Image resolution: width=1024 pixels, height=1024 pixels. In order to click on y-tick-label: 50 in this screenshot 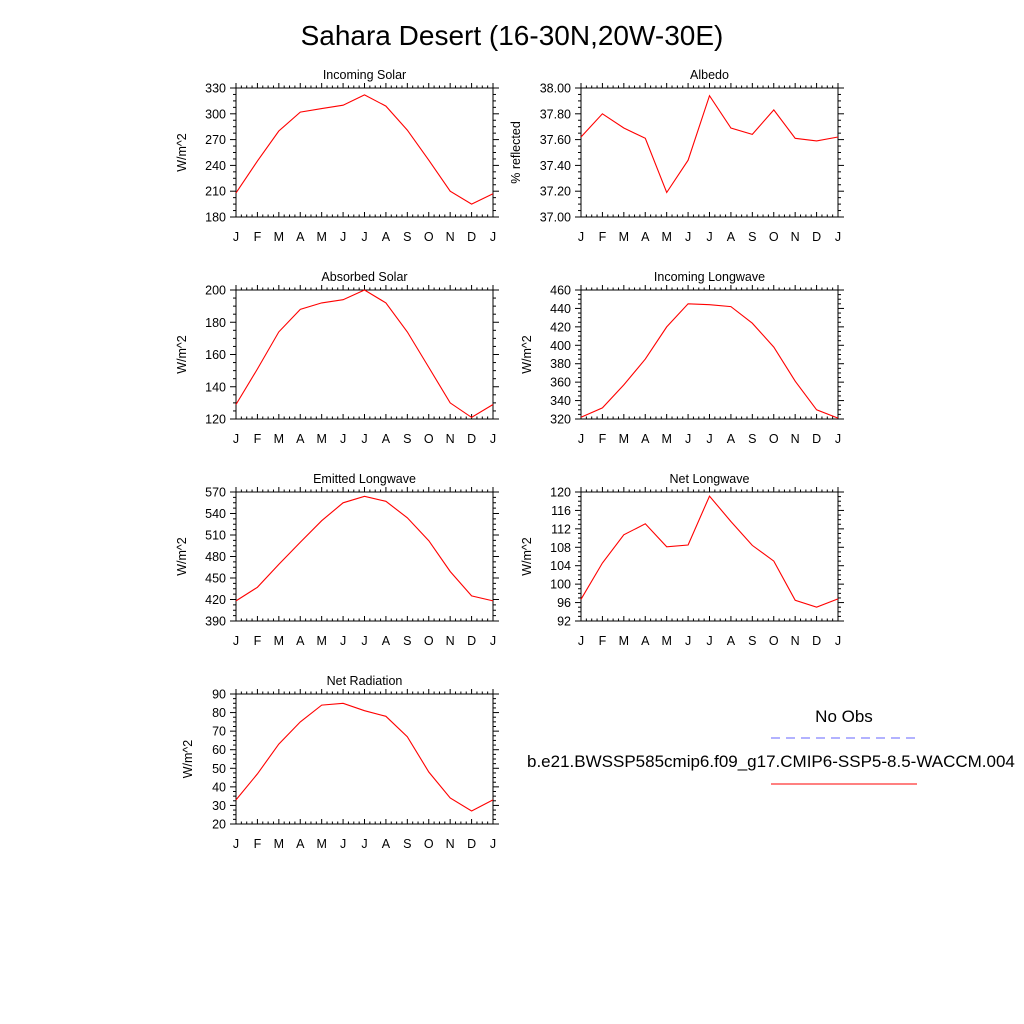, I will do `click(219, 769)`.